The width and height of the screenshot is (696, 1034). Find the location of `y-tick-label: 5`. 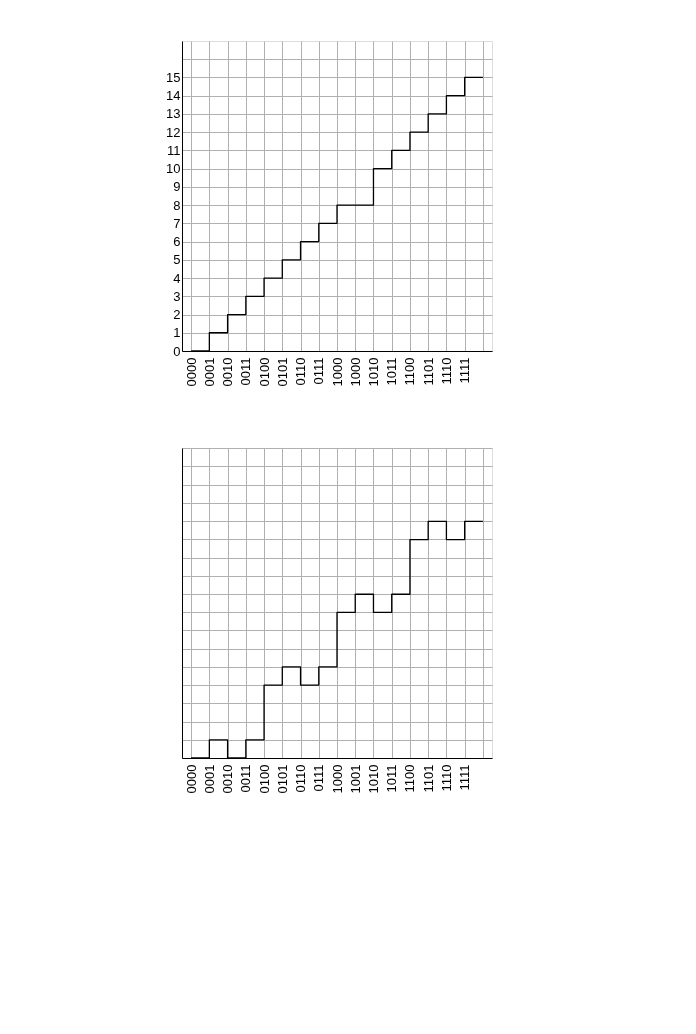

y-tick-label: 5 is located at coordinates (177, 260).